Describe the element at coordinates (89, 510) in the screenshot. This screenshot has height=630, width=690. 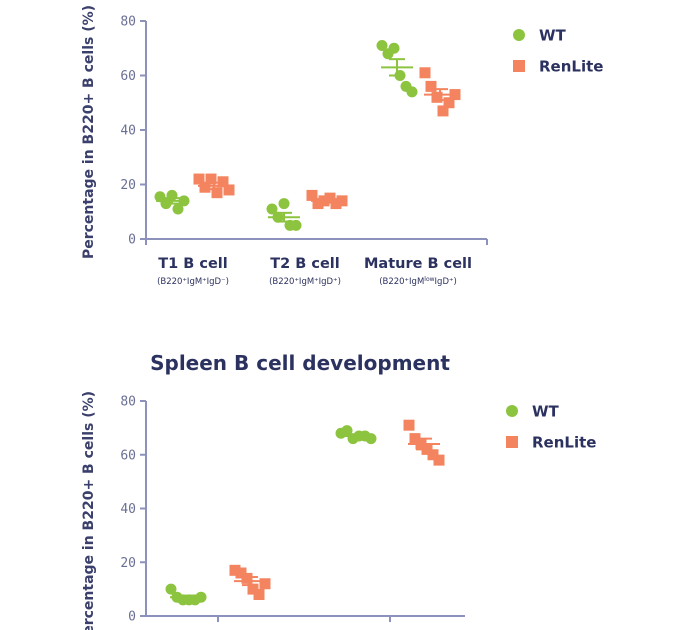
I see `chart-2-y-axis-label: Percentage in B220+ B cells (%)` at that location.